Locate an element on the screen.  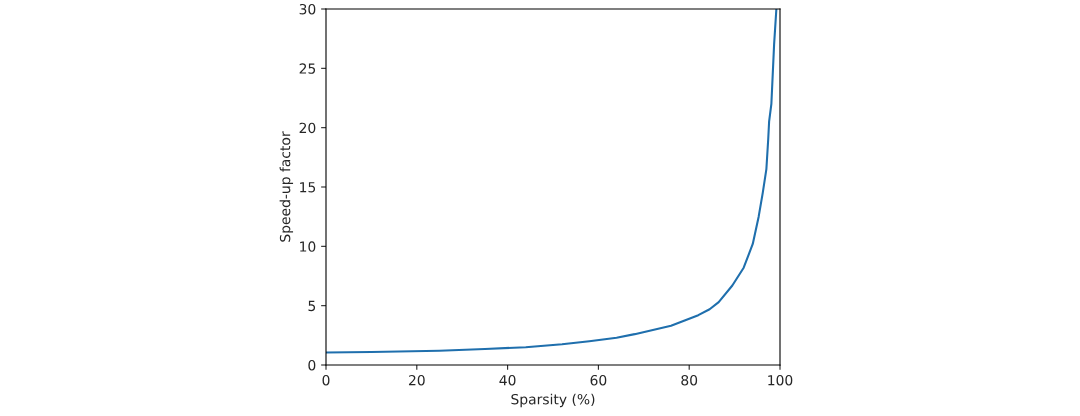
y-tick-label: 10 is located at coordinates (308, 246).